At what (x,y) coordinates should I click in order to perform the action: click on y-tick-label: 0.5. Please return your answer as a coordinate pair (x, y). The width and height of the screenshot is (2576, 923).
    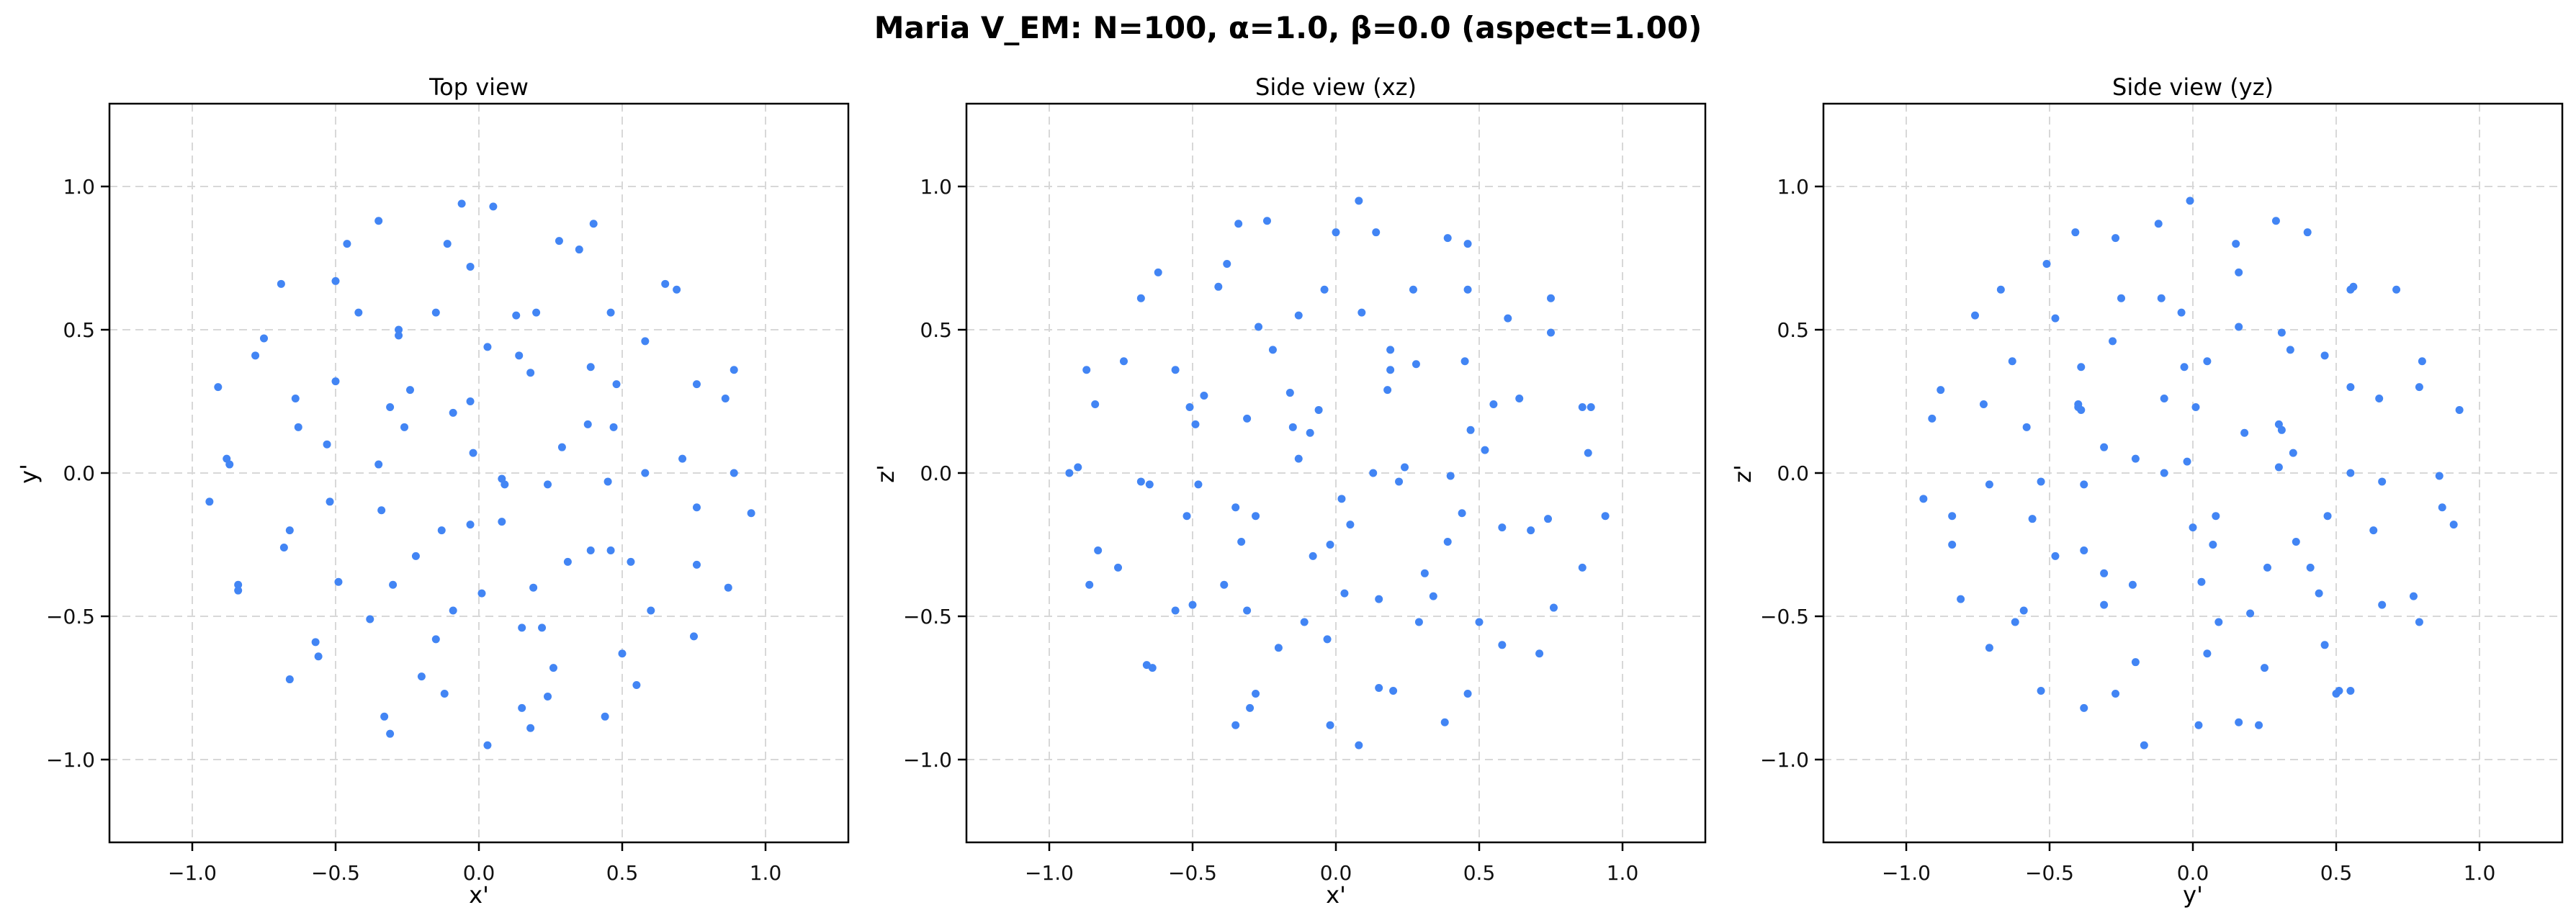
    Looking at the image, I should click on (1793, 330).